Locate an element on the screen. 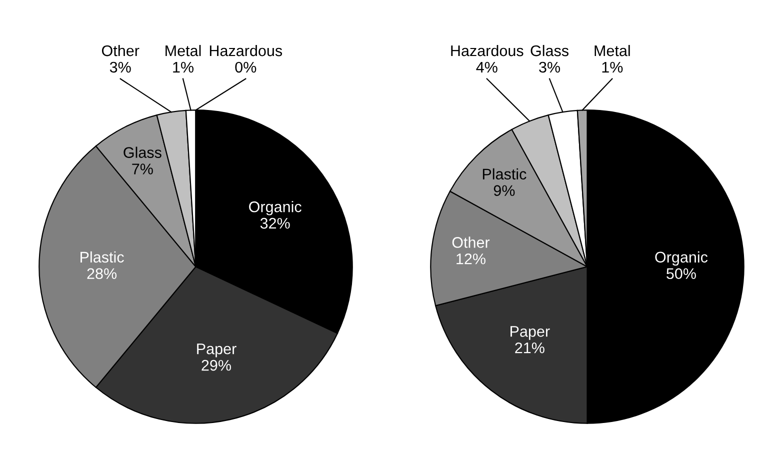  data-label: 12% is located at coordinates (471, 259).